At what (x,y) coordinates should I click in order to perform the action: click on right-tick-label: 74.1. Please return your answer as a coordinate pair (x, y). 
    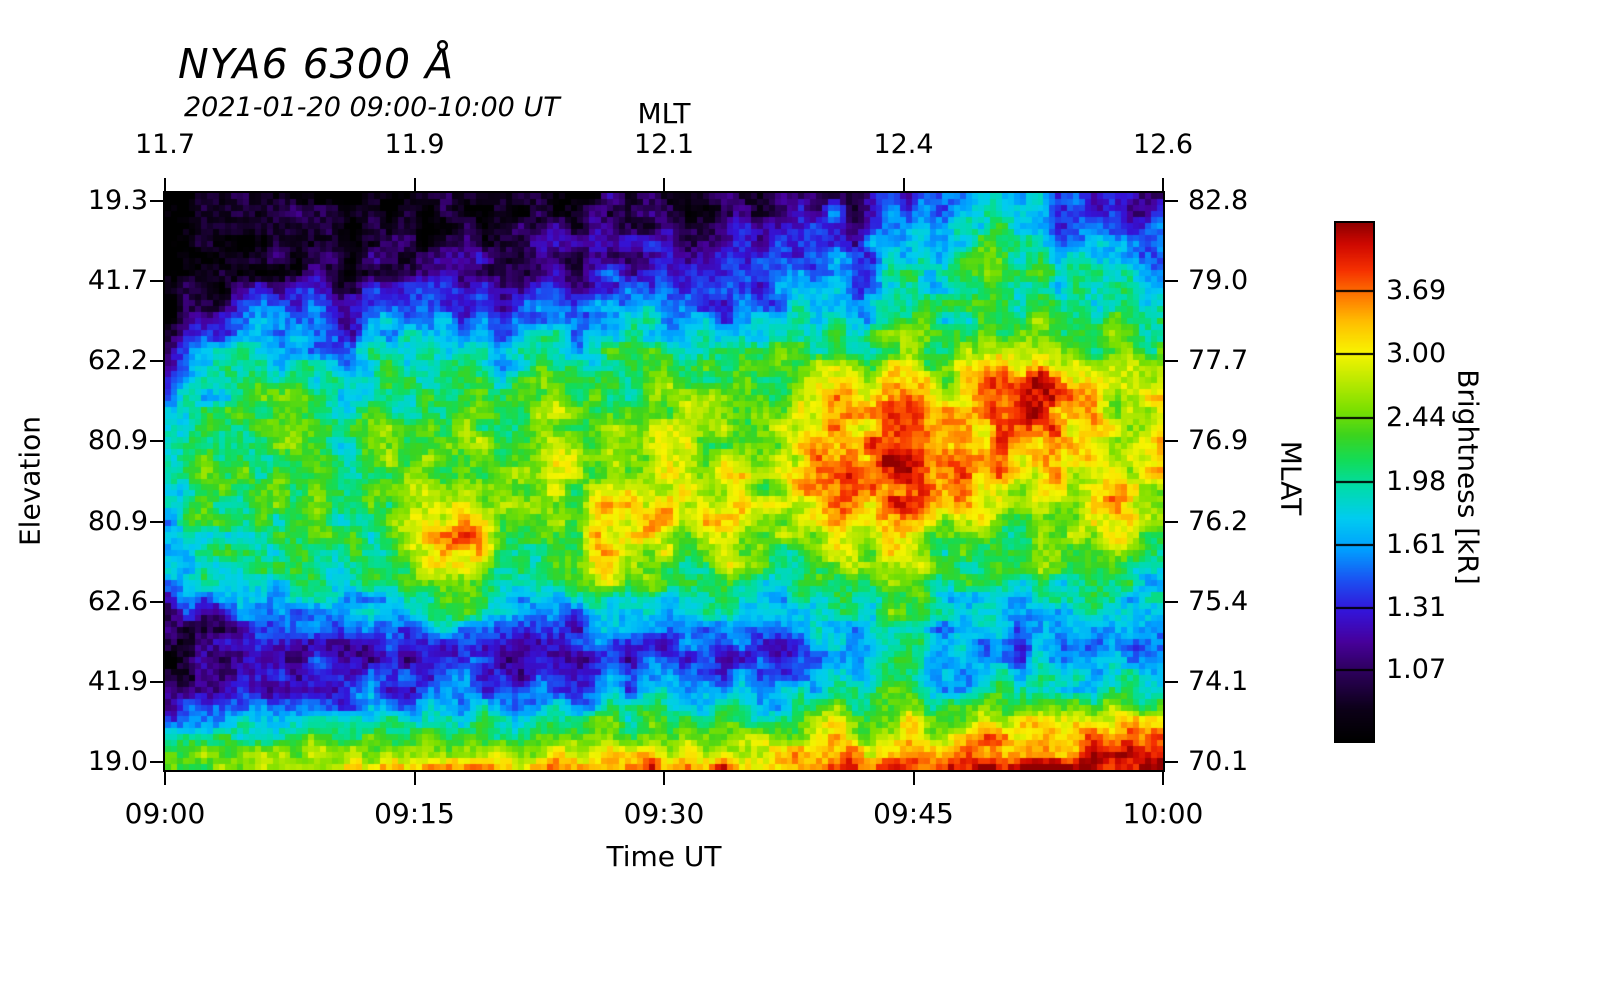
    Looking at the image, I should click on (1218, 682).